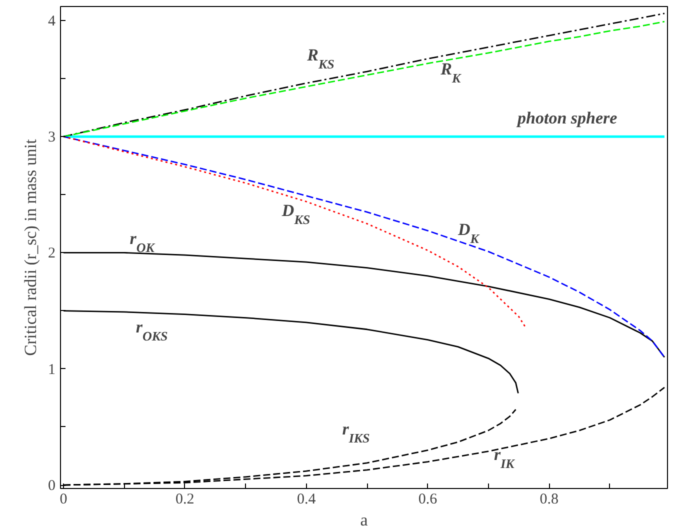 This screenshot has width=673, height=532. Describe the element at coordinates (364, 520) in the screenshot. I see `x-axis-title: a` at that location.